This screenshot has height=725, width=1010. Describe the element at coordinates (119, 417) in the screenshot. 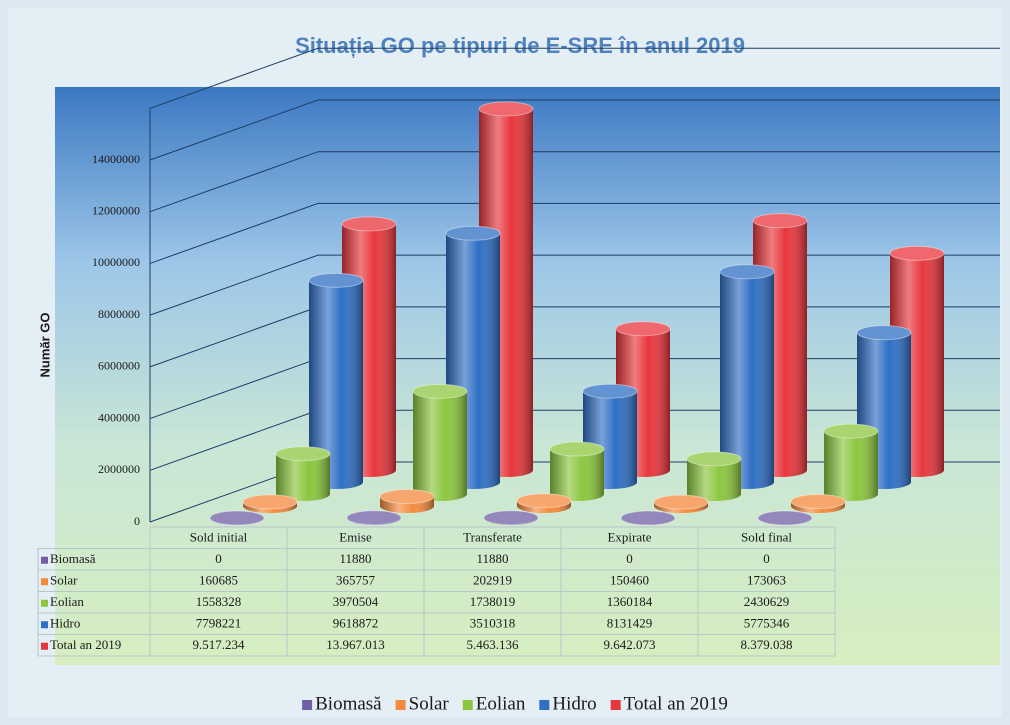

I see `y-tick-label: 4000000` at that location.